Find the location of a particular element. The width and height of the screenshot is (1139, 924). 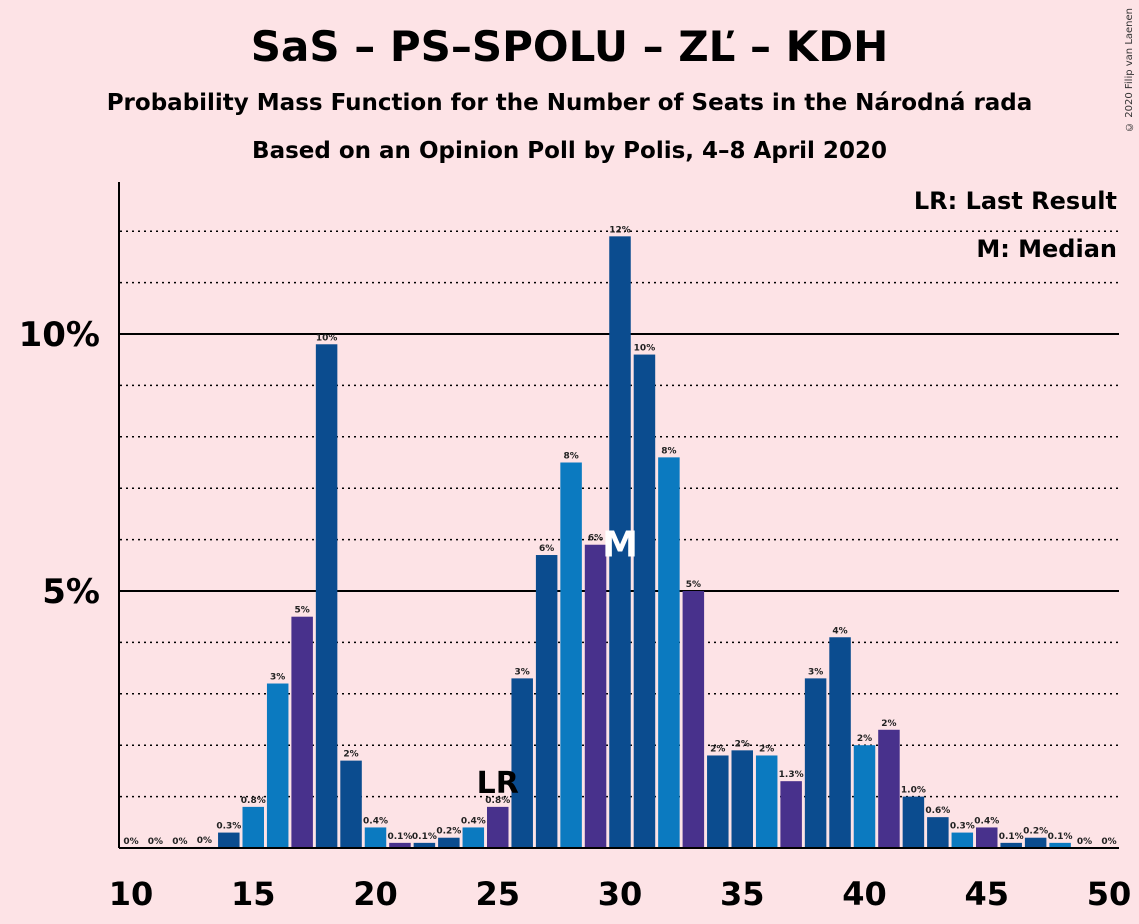

bar-label-seat-38: 3% is located at coordinates (815, 672).